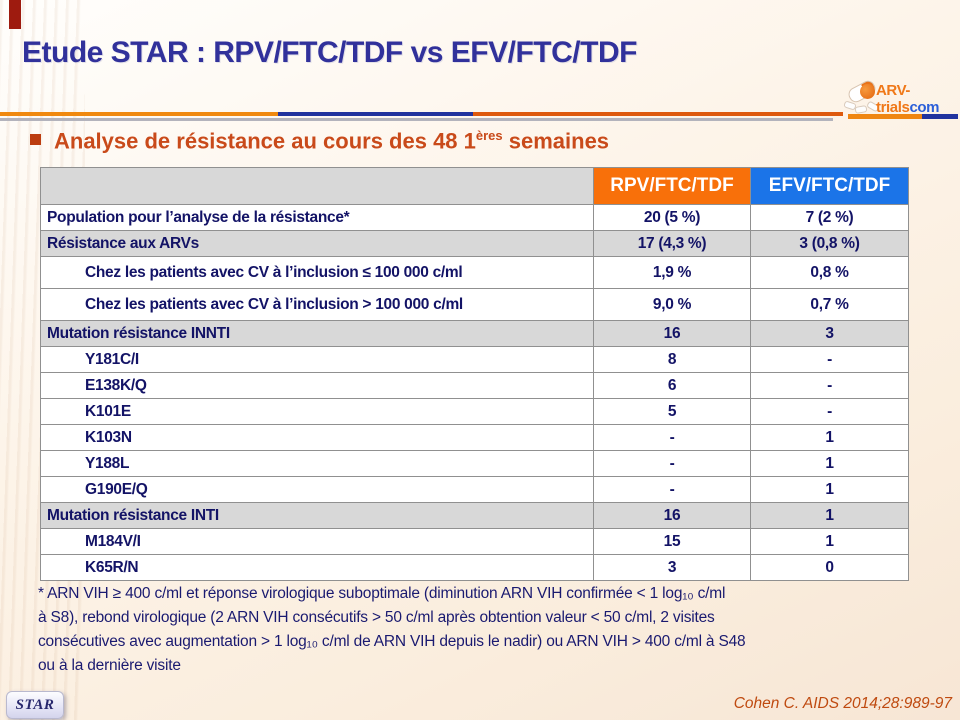  I want to click on row-label: G190E/Q, so click(317, 489).